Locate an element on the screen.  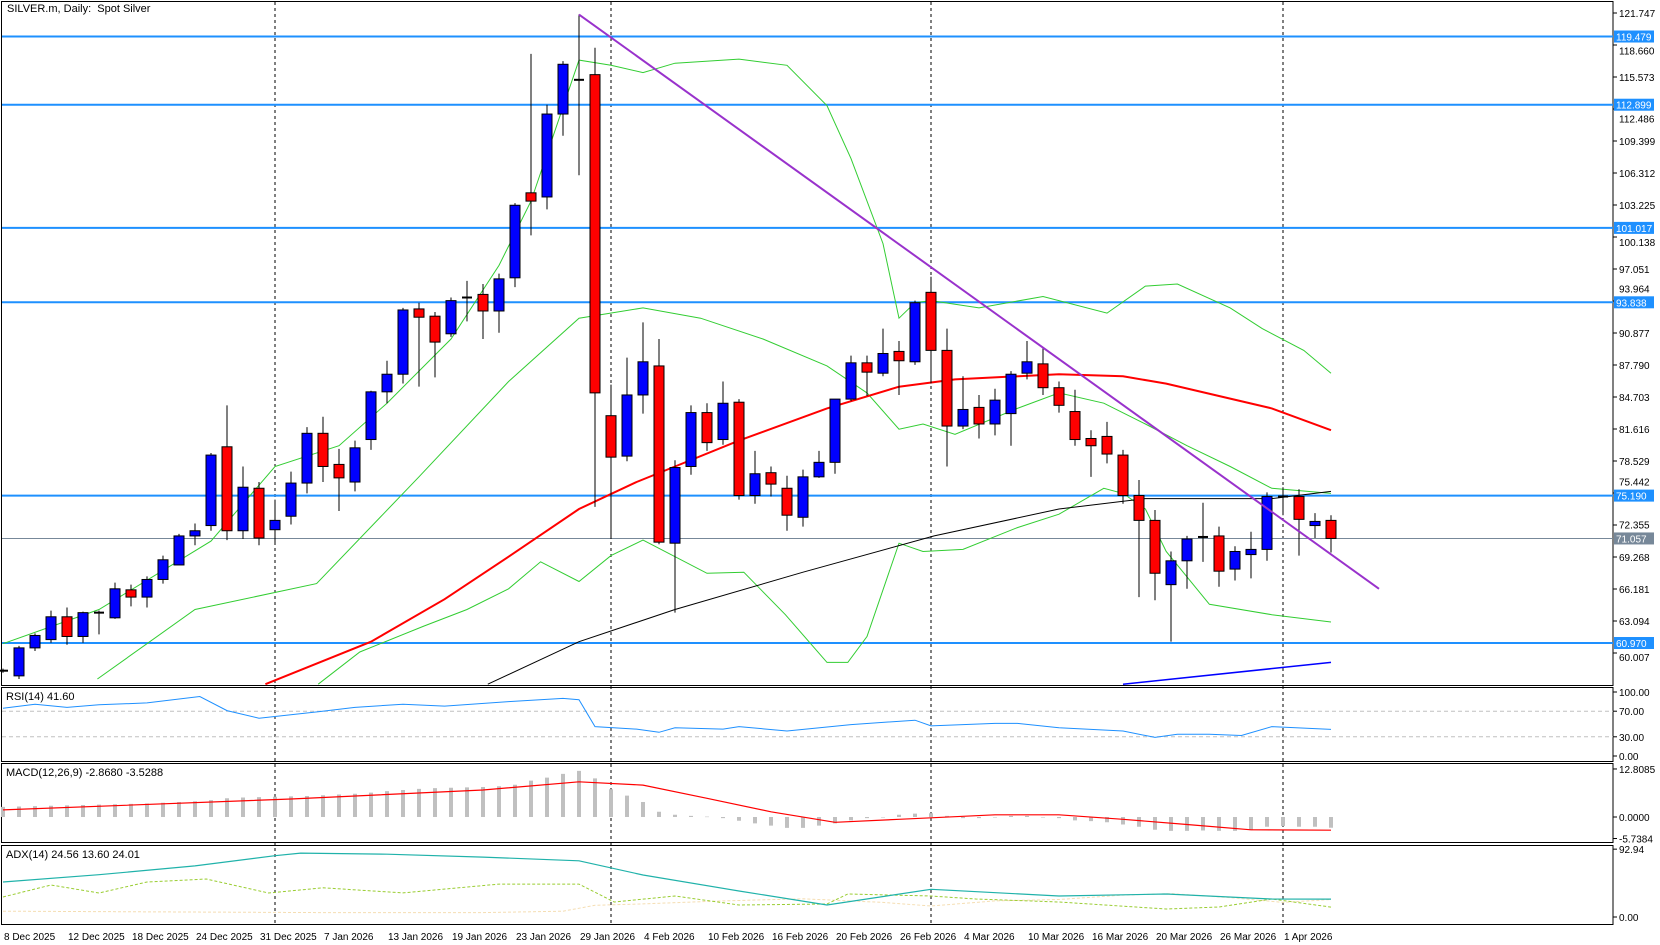
rsi-axis-label: 0.00 is located at coordinates (1629, 757).